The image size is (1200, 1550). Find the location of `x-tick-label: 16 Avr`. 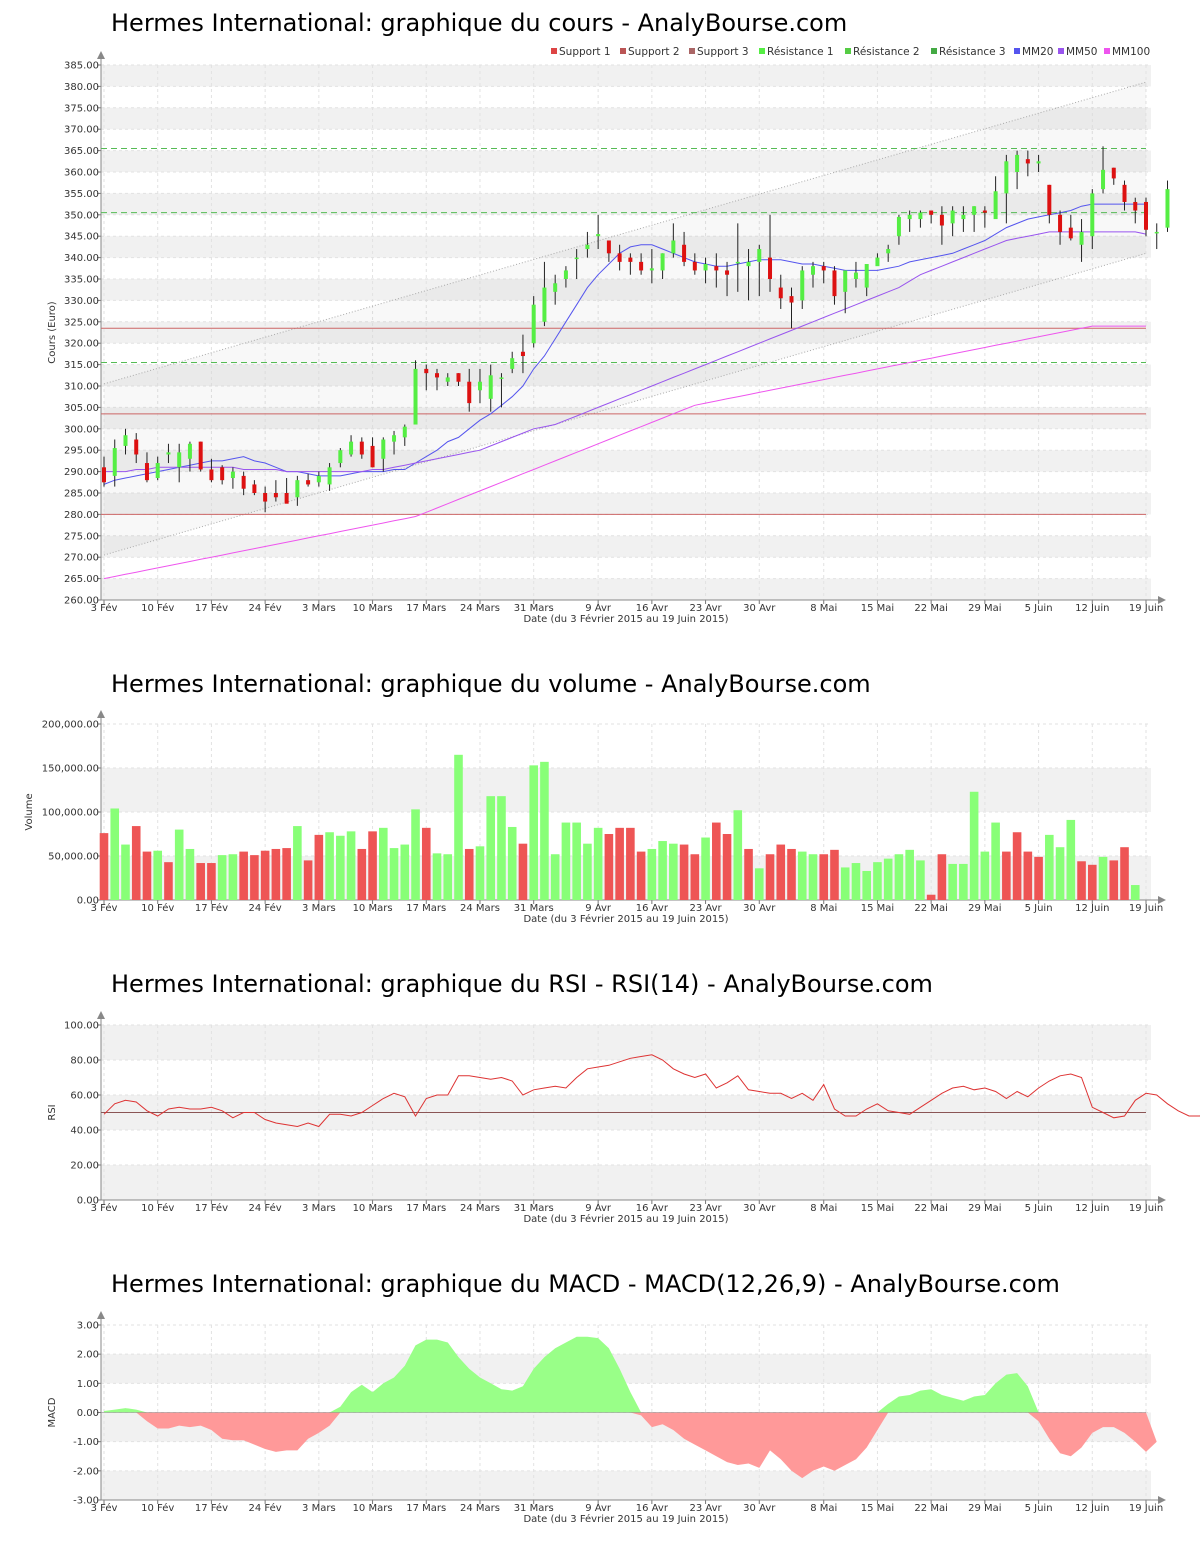

x-tick-label: 16 Avr is located at coordinates (652, 608).